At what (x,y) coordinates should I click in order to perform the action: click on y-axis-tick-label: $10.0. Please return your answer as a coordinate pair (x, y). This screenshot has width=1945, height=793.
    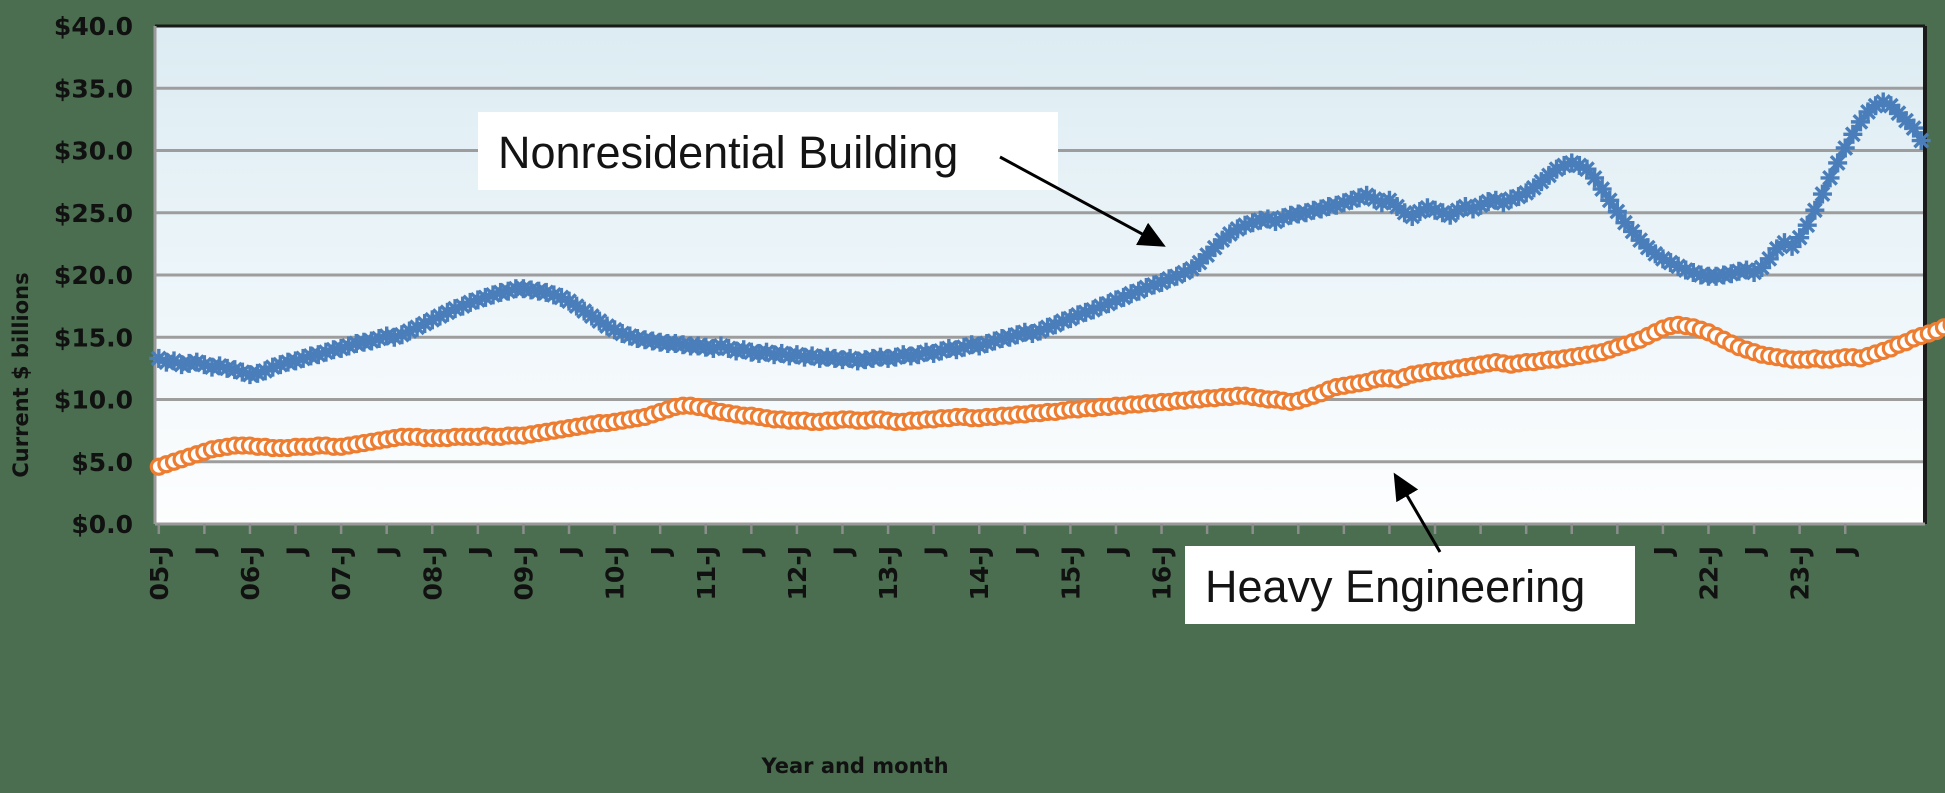
    Looking at the image, I should click on (93, 400).